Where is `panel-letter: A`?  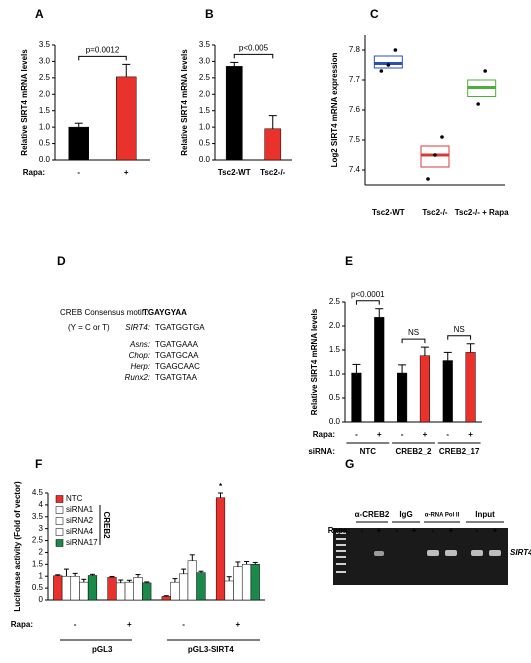
panel-letter: A is located at coordinates (39, 14).